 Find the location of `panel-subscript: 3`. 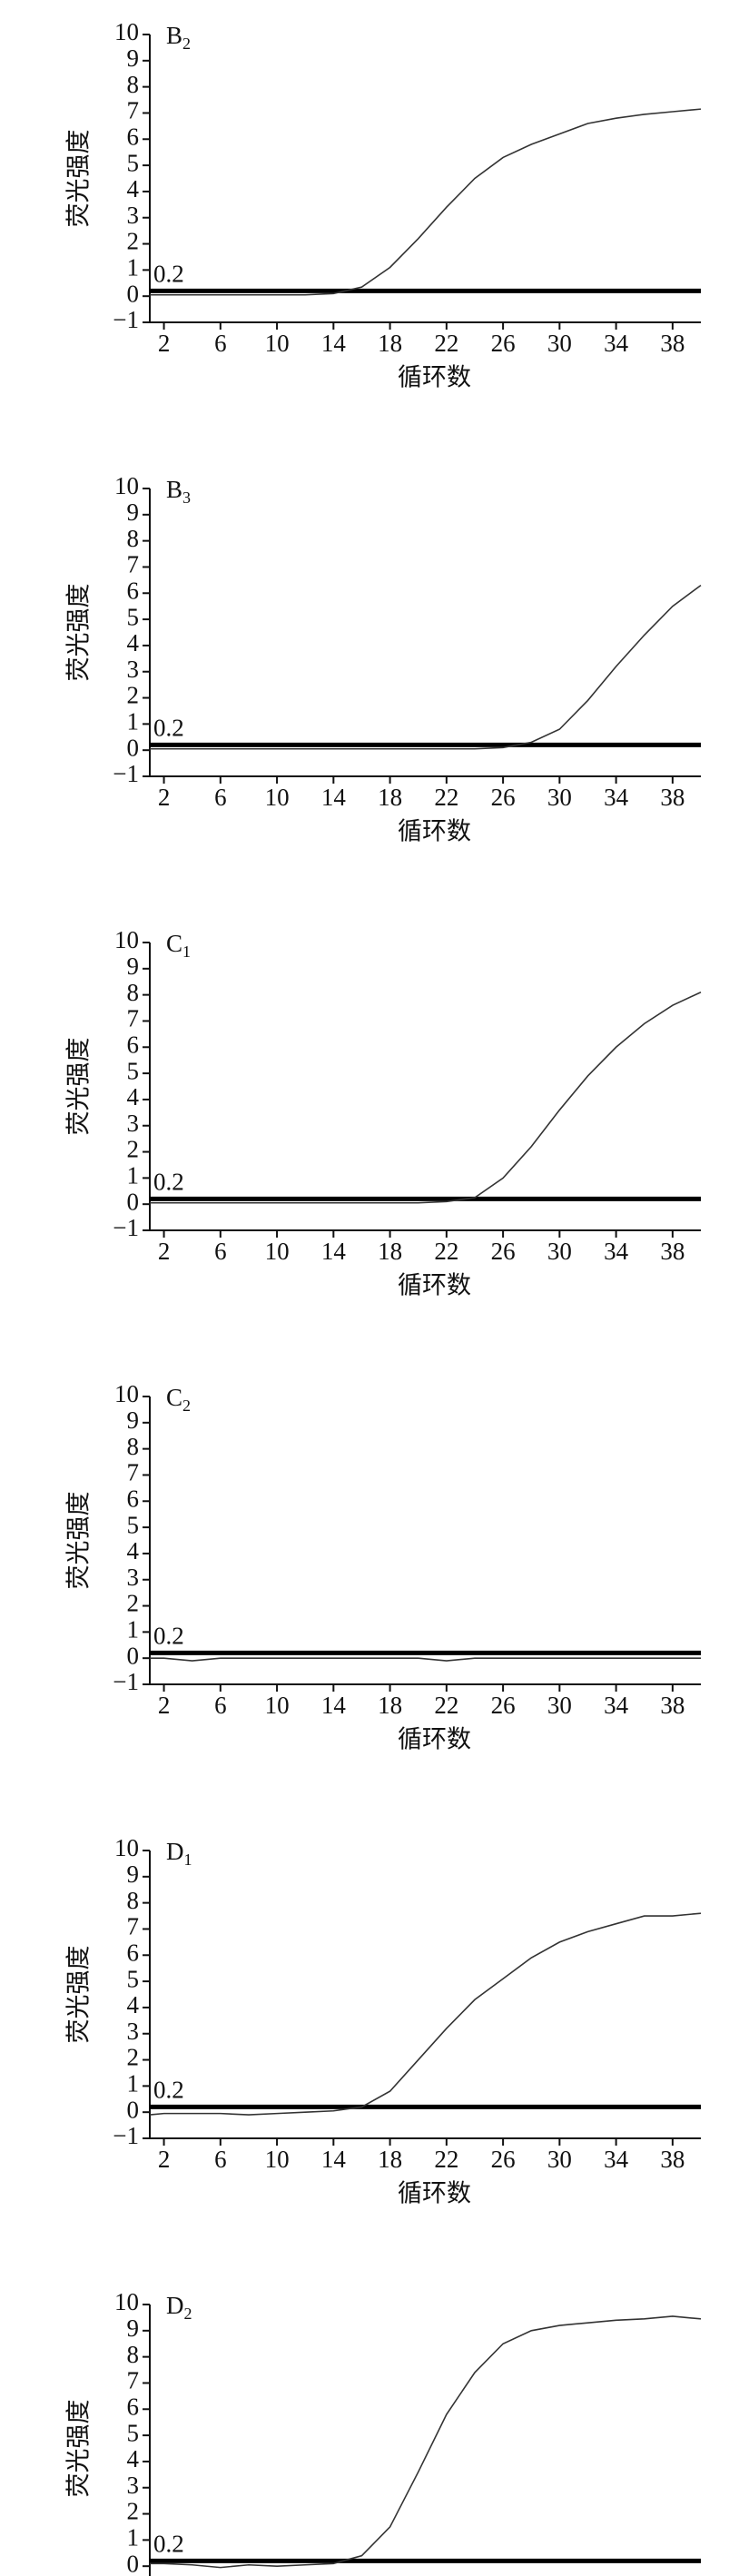

panel-subscript: 3 is located at coordinates (186, 498).